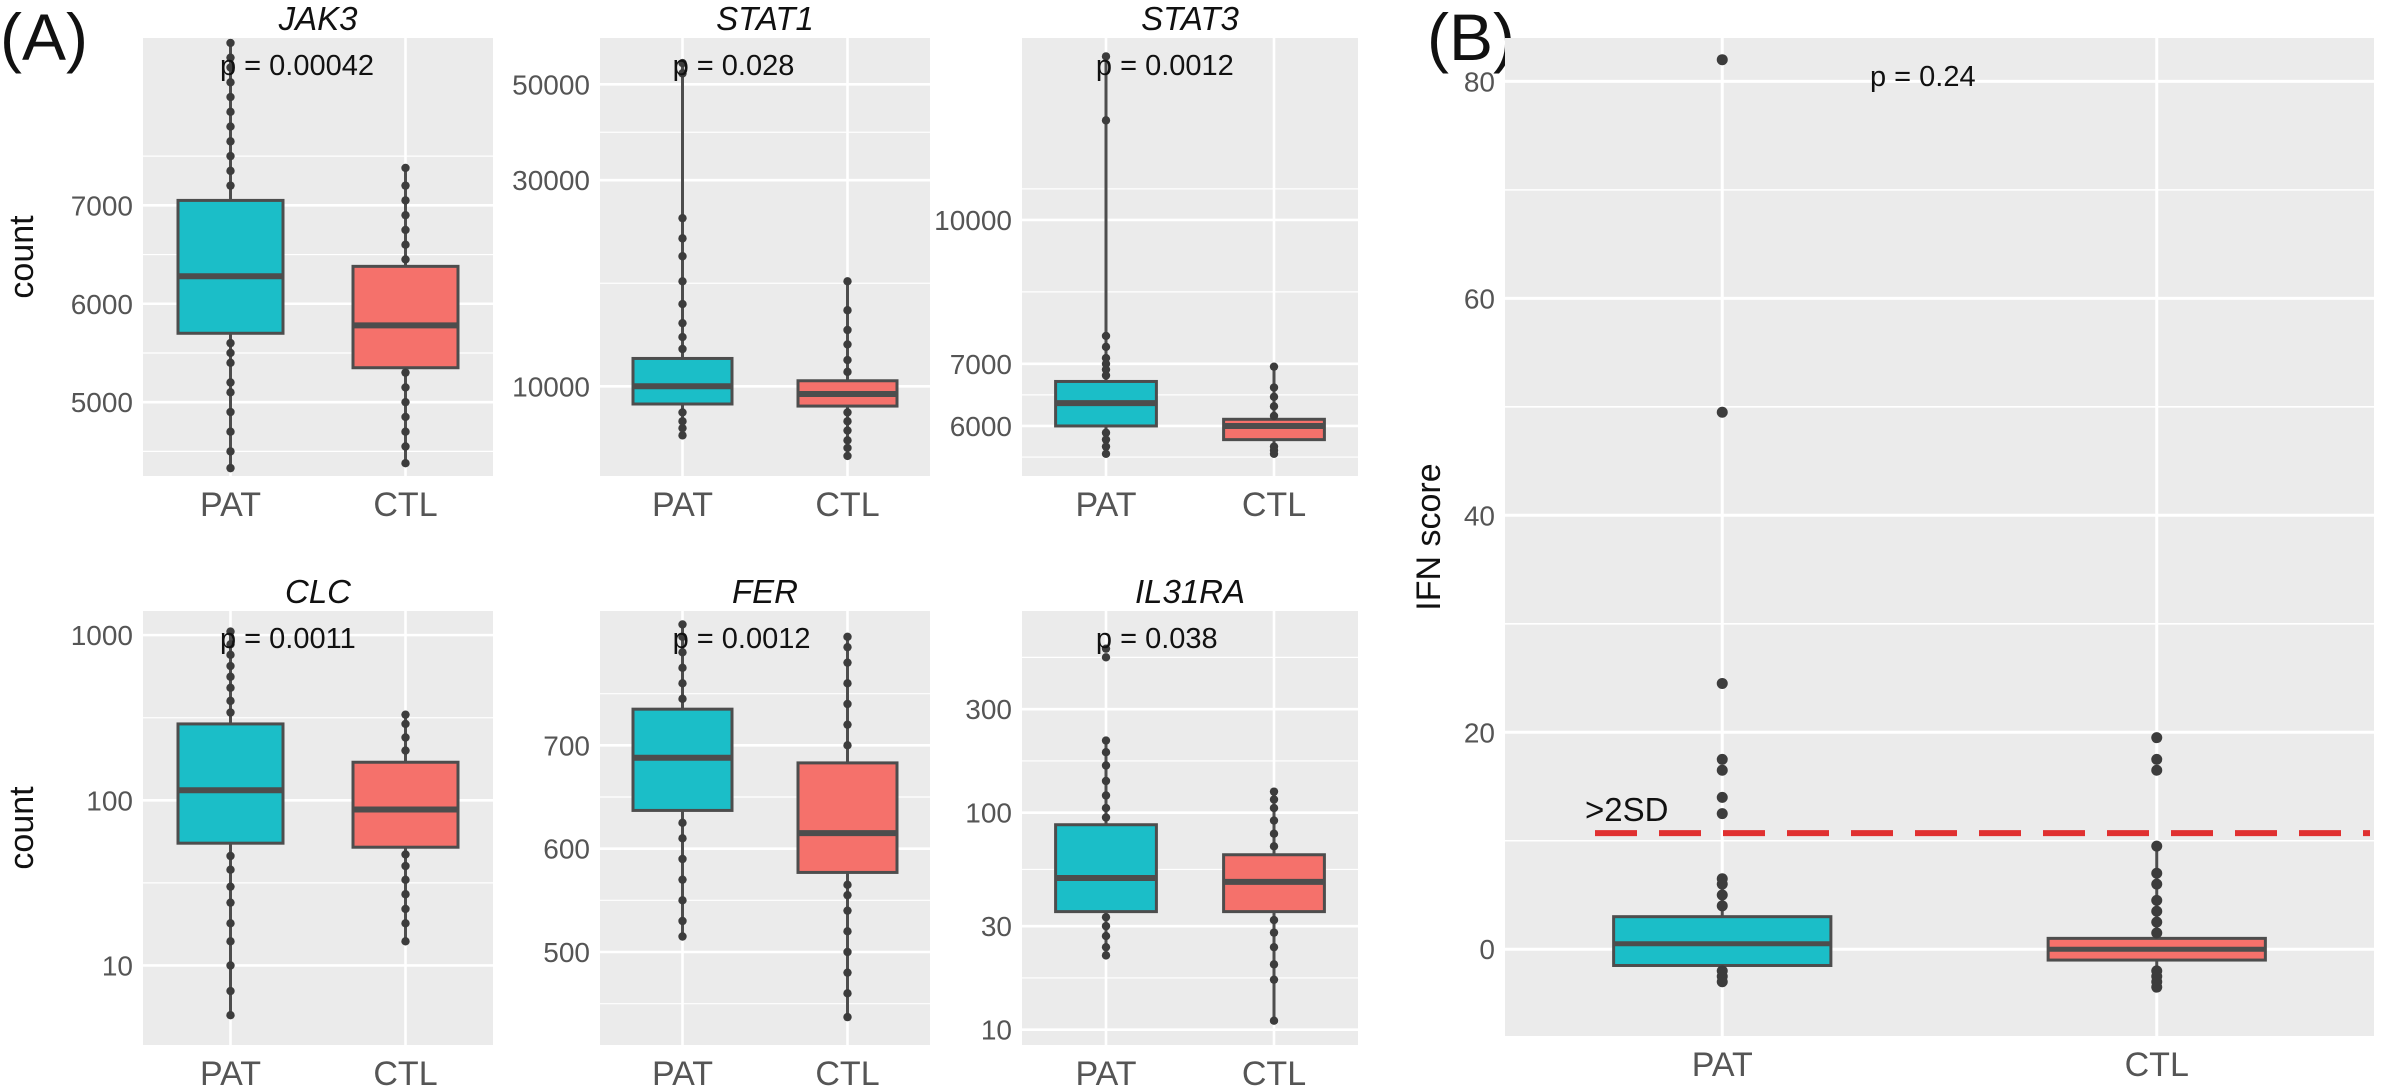  Describe the element at coordinates (102, 402) in the screenshot. I see `y-tick-label: 5000` at that location.